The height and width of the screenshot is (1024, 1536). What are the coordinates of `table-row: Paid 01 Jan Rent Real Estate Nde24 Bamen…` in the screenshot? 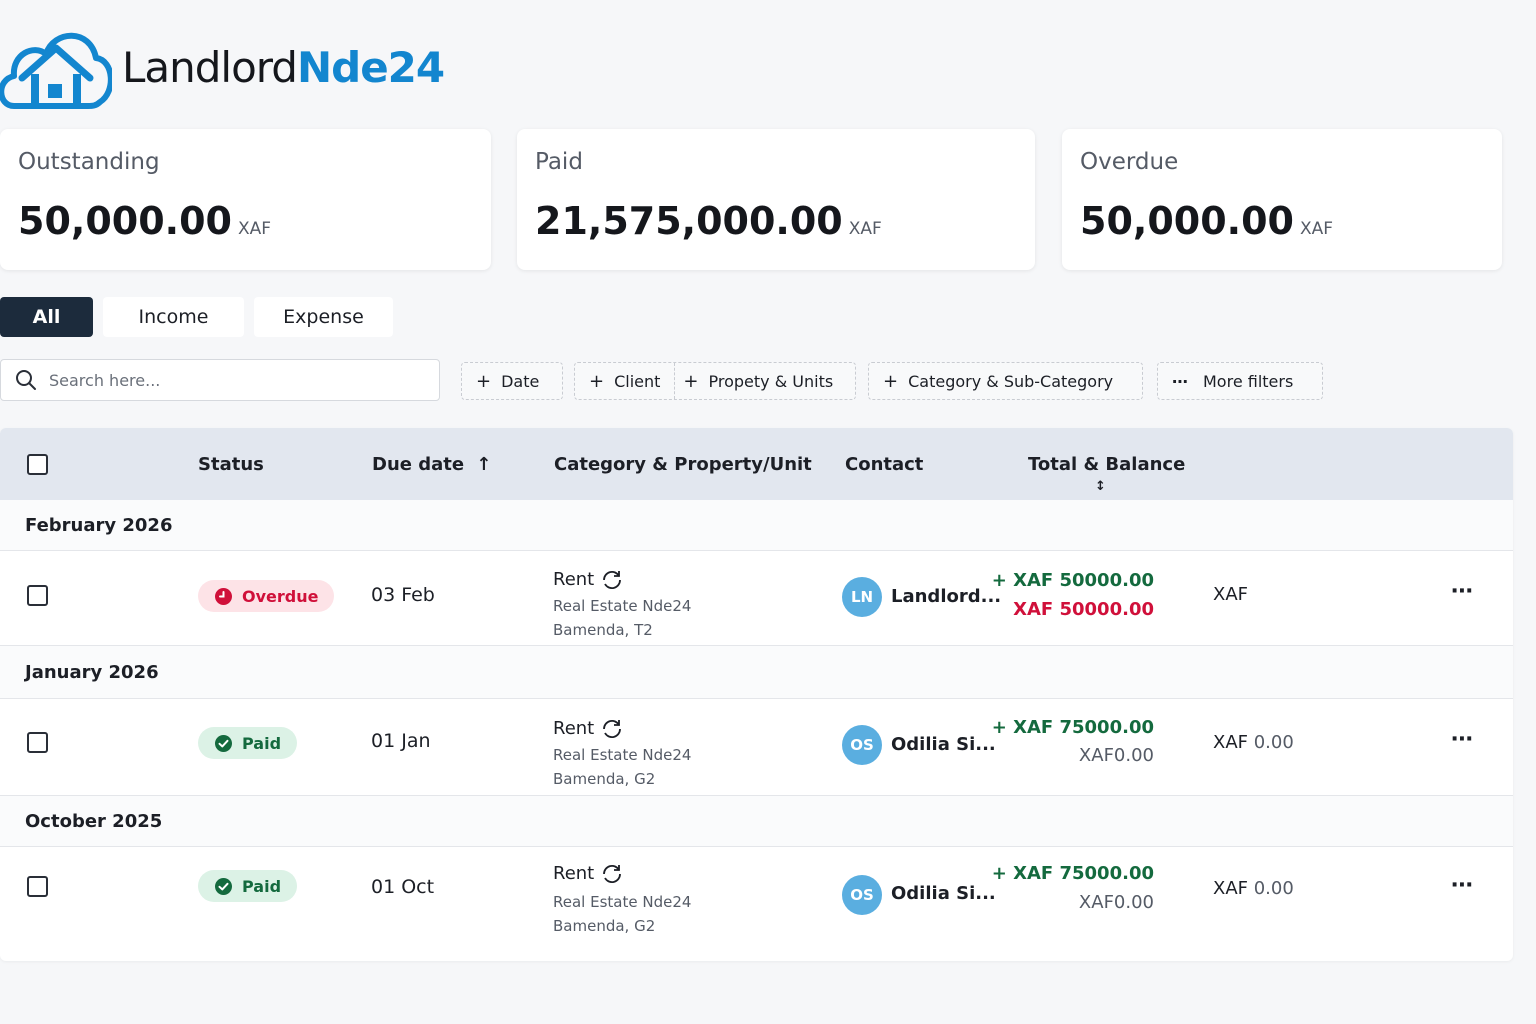 It's located at (756, 747).